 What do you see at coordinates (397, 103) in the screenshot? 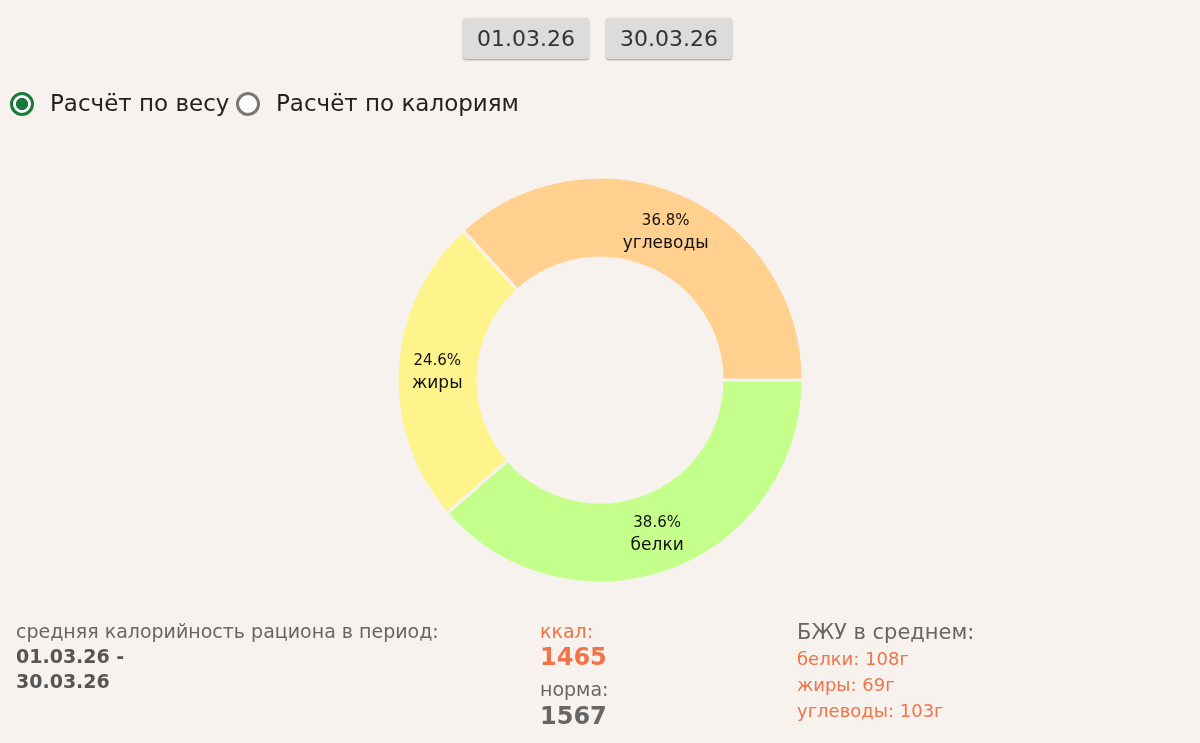
I see `text: Расчёт по калориям` at bounding box center [397, 103].